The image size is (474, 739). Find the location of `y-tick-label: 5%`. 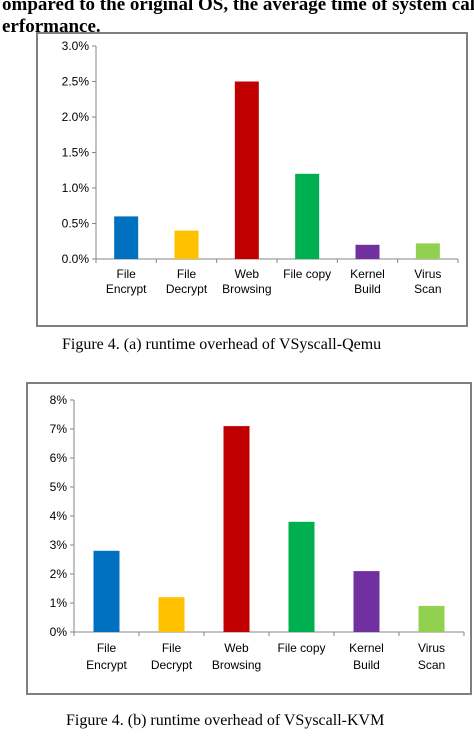

y-tick-label: 5% is located at coordinates (59, 487).